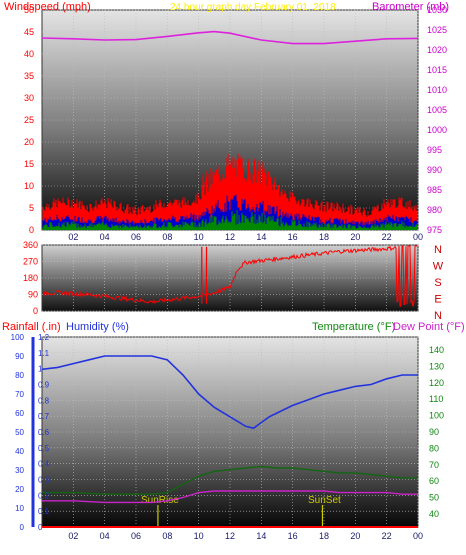 Image resolution: width=466 pixels, height=555 pixels. I want to click on humidity-x-tick-label: 18, so click(324, 536).